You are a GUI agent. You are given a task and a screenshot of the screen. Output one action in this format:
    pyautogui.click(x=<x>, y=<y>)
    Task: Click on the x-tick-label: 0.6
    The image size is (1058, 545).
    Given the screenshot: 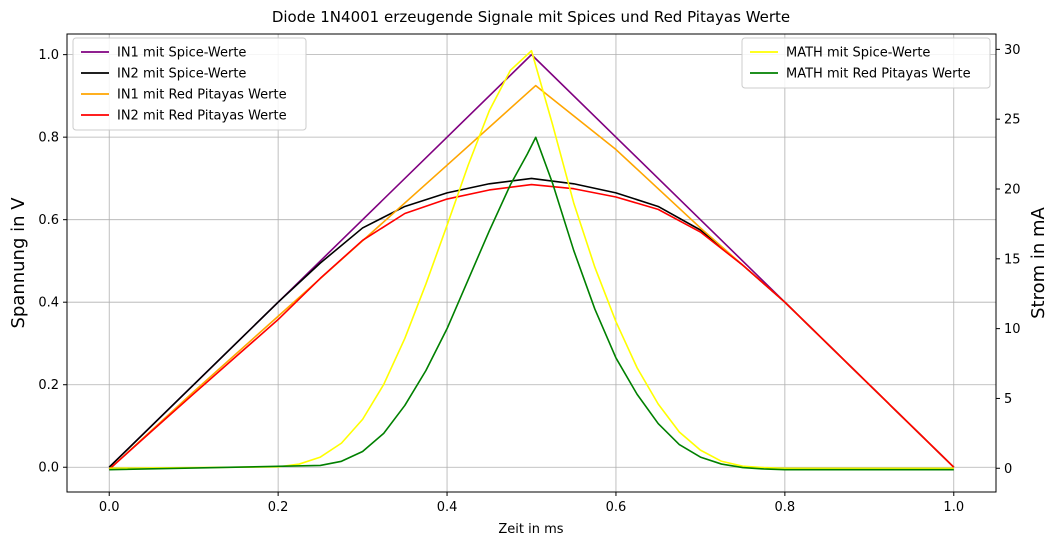 What is the action you would take?
    pyautogui.click(x=616, y=507)
    